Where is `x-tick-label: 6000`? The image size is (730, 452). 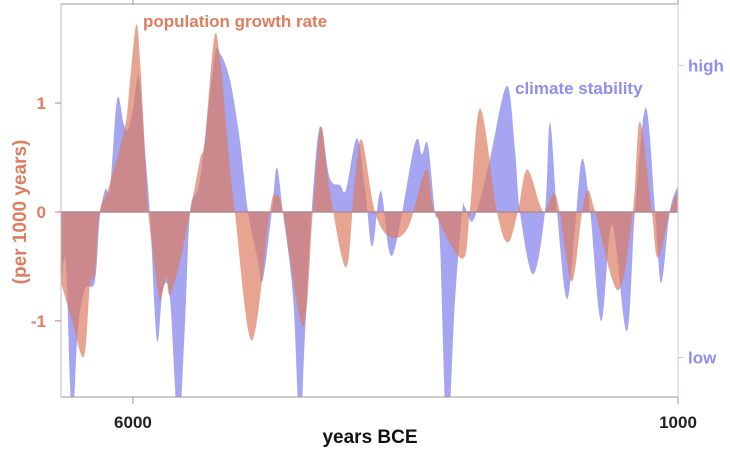 x-tick-label: 6000 is located at coordinates (133, 422).